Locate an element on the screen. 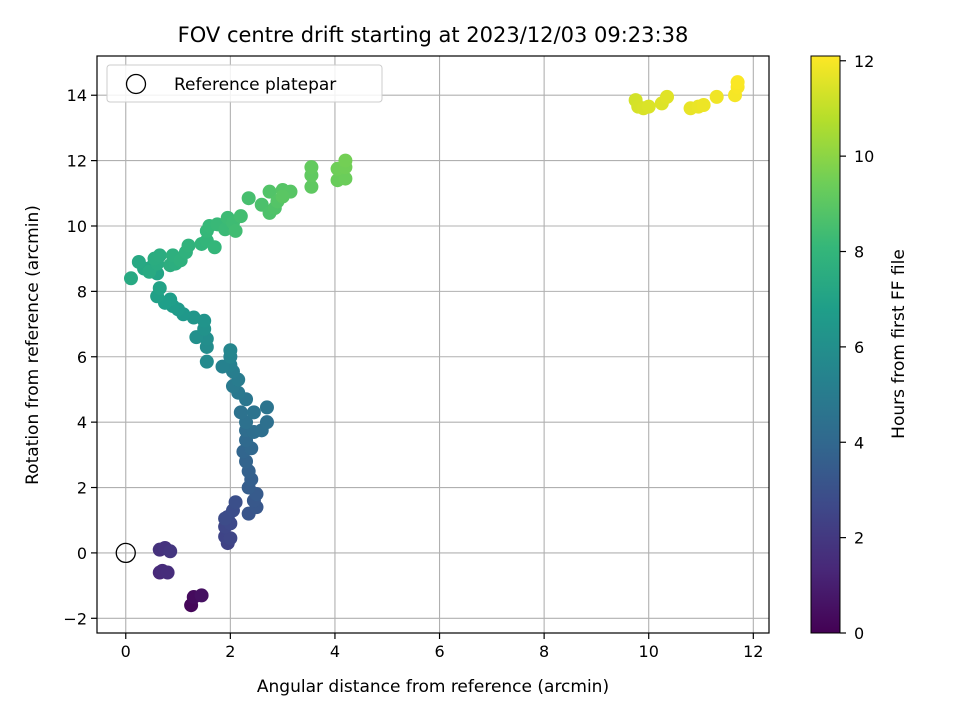 This screenshot has height=720, width=960. legend-box is located at coordinates (244, 83).